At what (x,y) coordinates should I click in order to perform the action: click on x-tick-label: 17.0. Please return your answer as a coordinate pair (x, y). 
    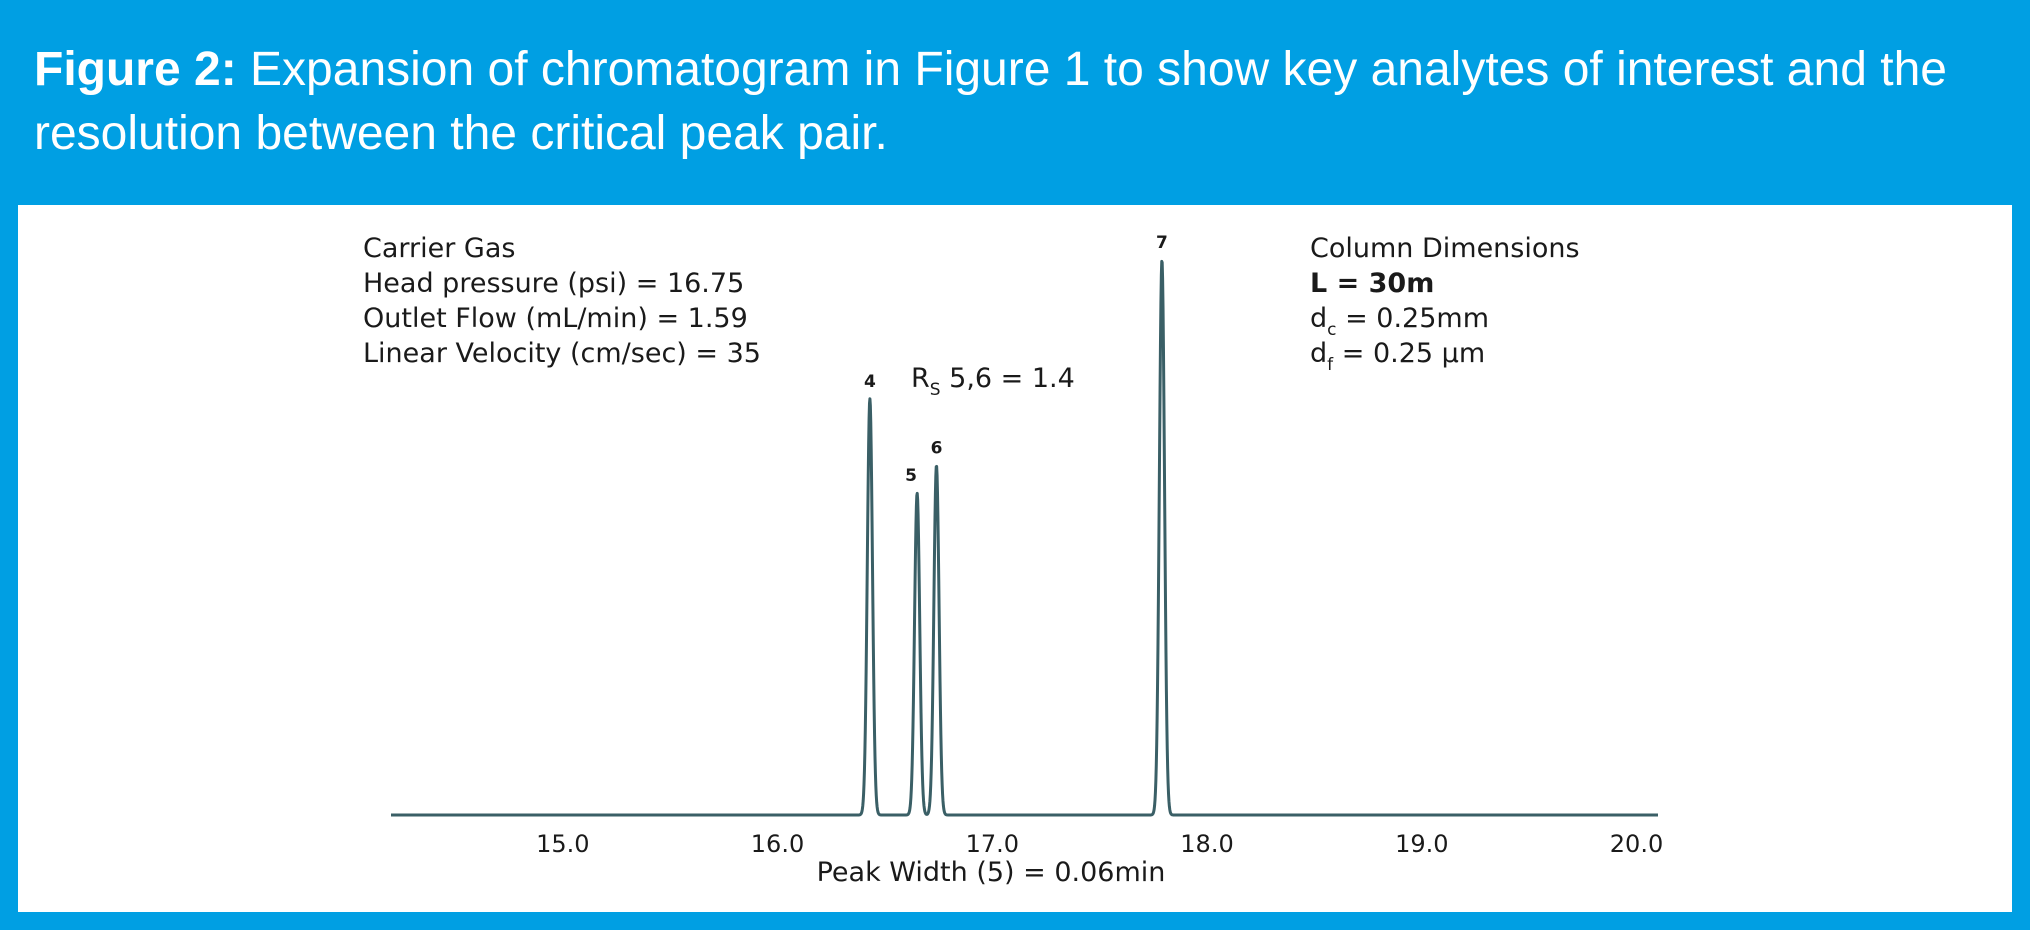
    Looking at the image, I should click on (992, 844).